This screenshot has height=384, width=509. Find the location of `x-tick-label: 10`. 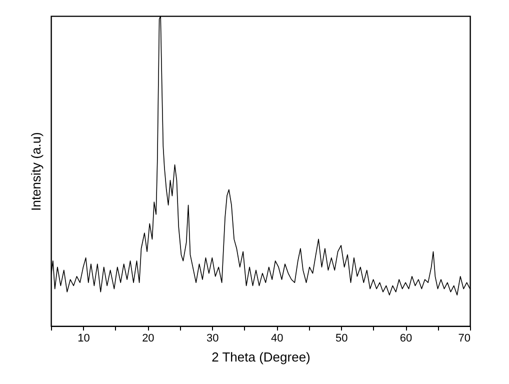

x-tick-label: 10 is located at coordinates (84, 338).